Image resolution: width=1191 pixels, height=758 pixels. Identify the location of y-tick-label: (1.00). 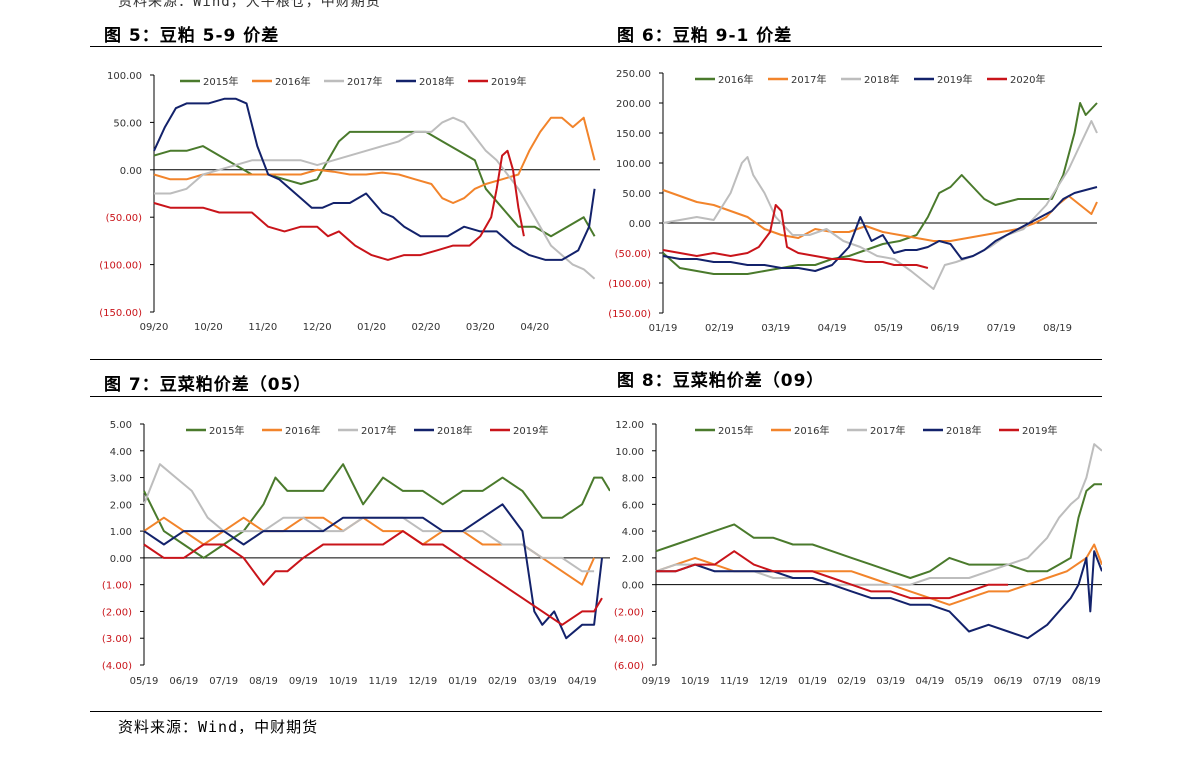
(117, 586).